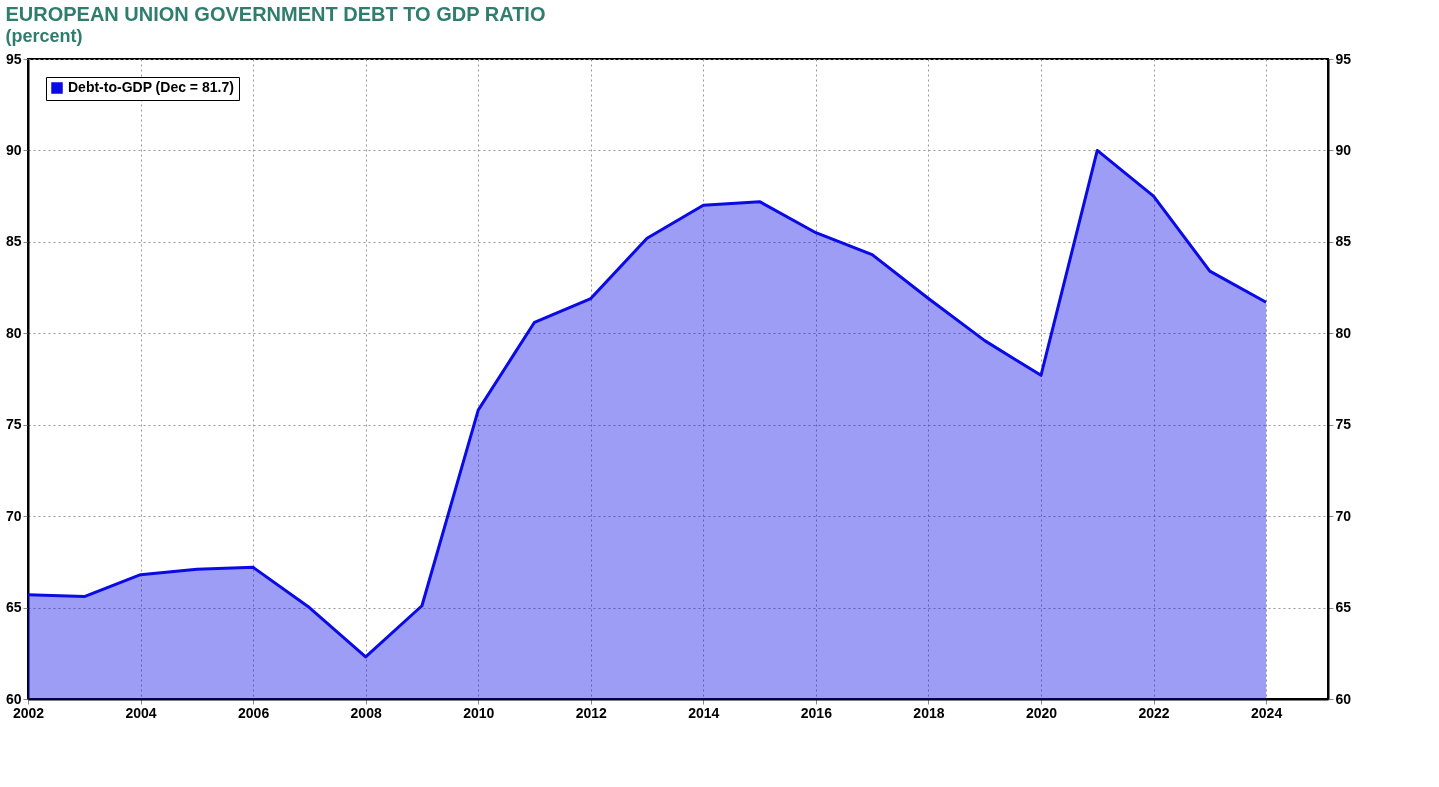  I want to click on x-tick-label: 2010, so click(479, 712).